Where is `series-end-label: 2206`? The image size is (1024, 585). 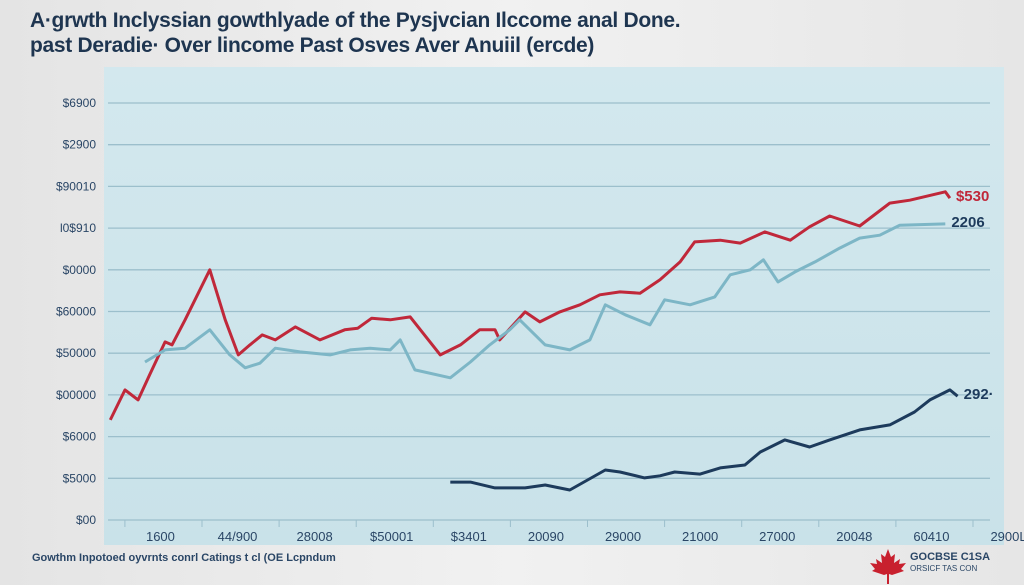 series-end-label: 2206 is located at coordinates (967, 222).